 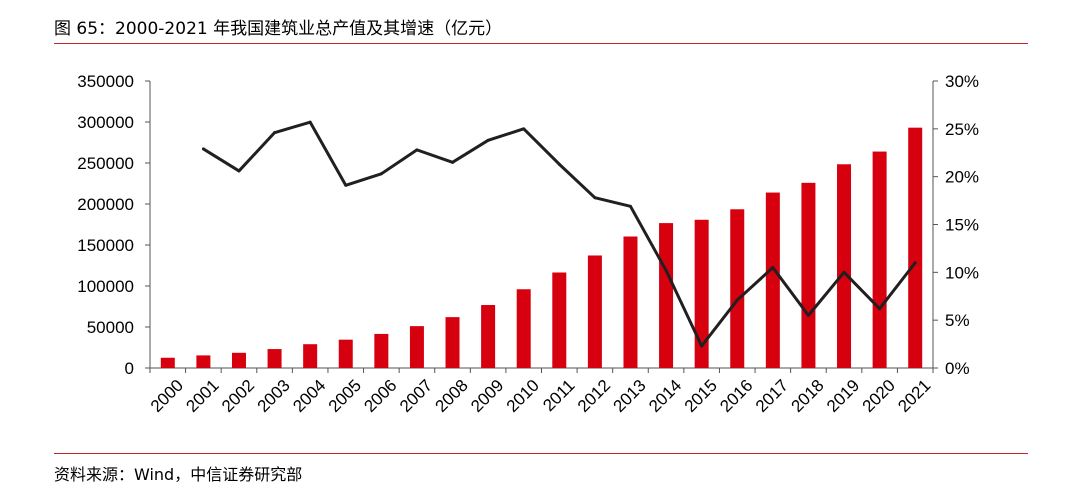 What do you see at coordinates (238, 396) in the screenshot?
I see `x-tick-label: 2002` at bounding box center [238, 396].